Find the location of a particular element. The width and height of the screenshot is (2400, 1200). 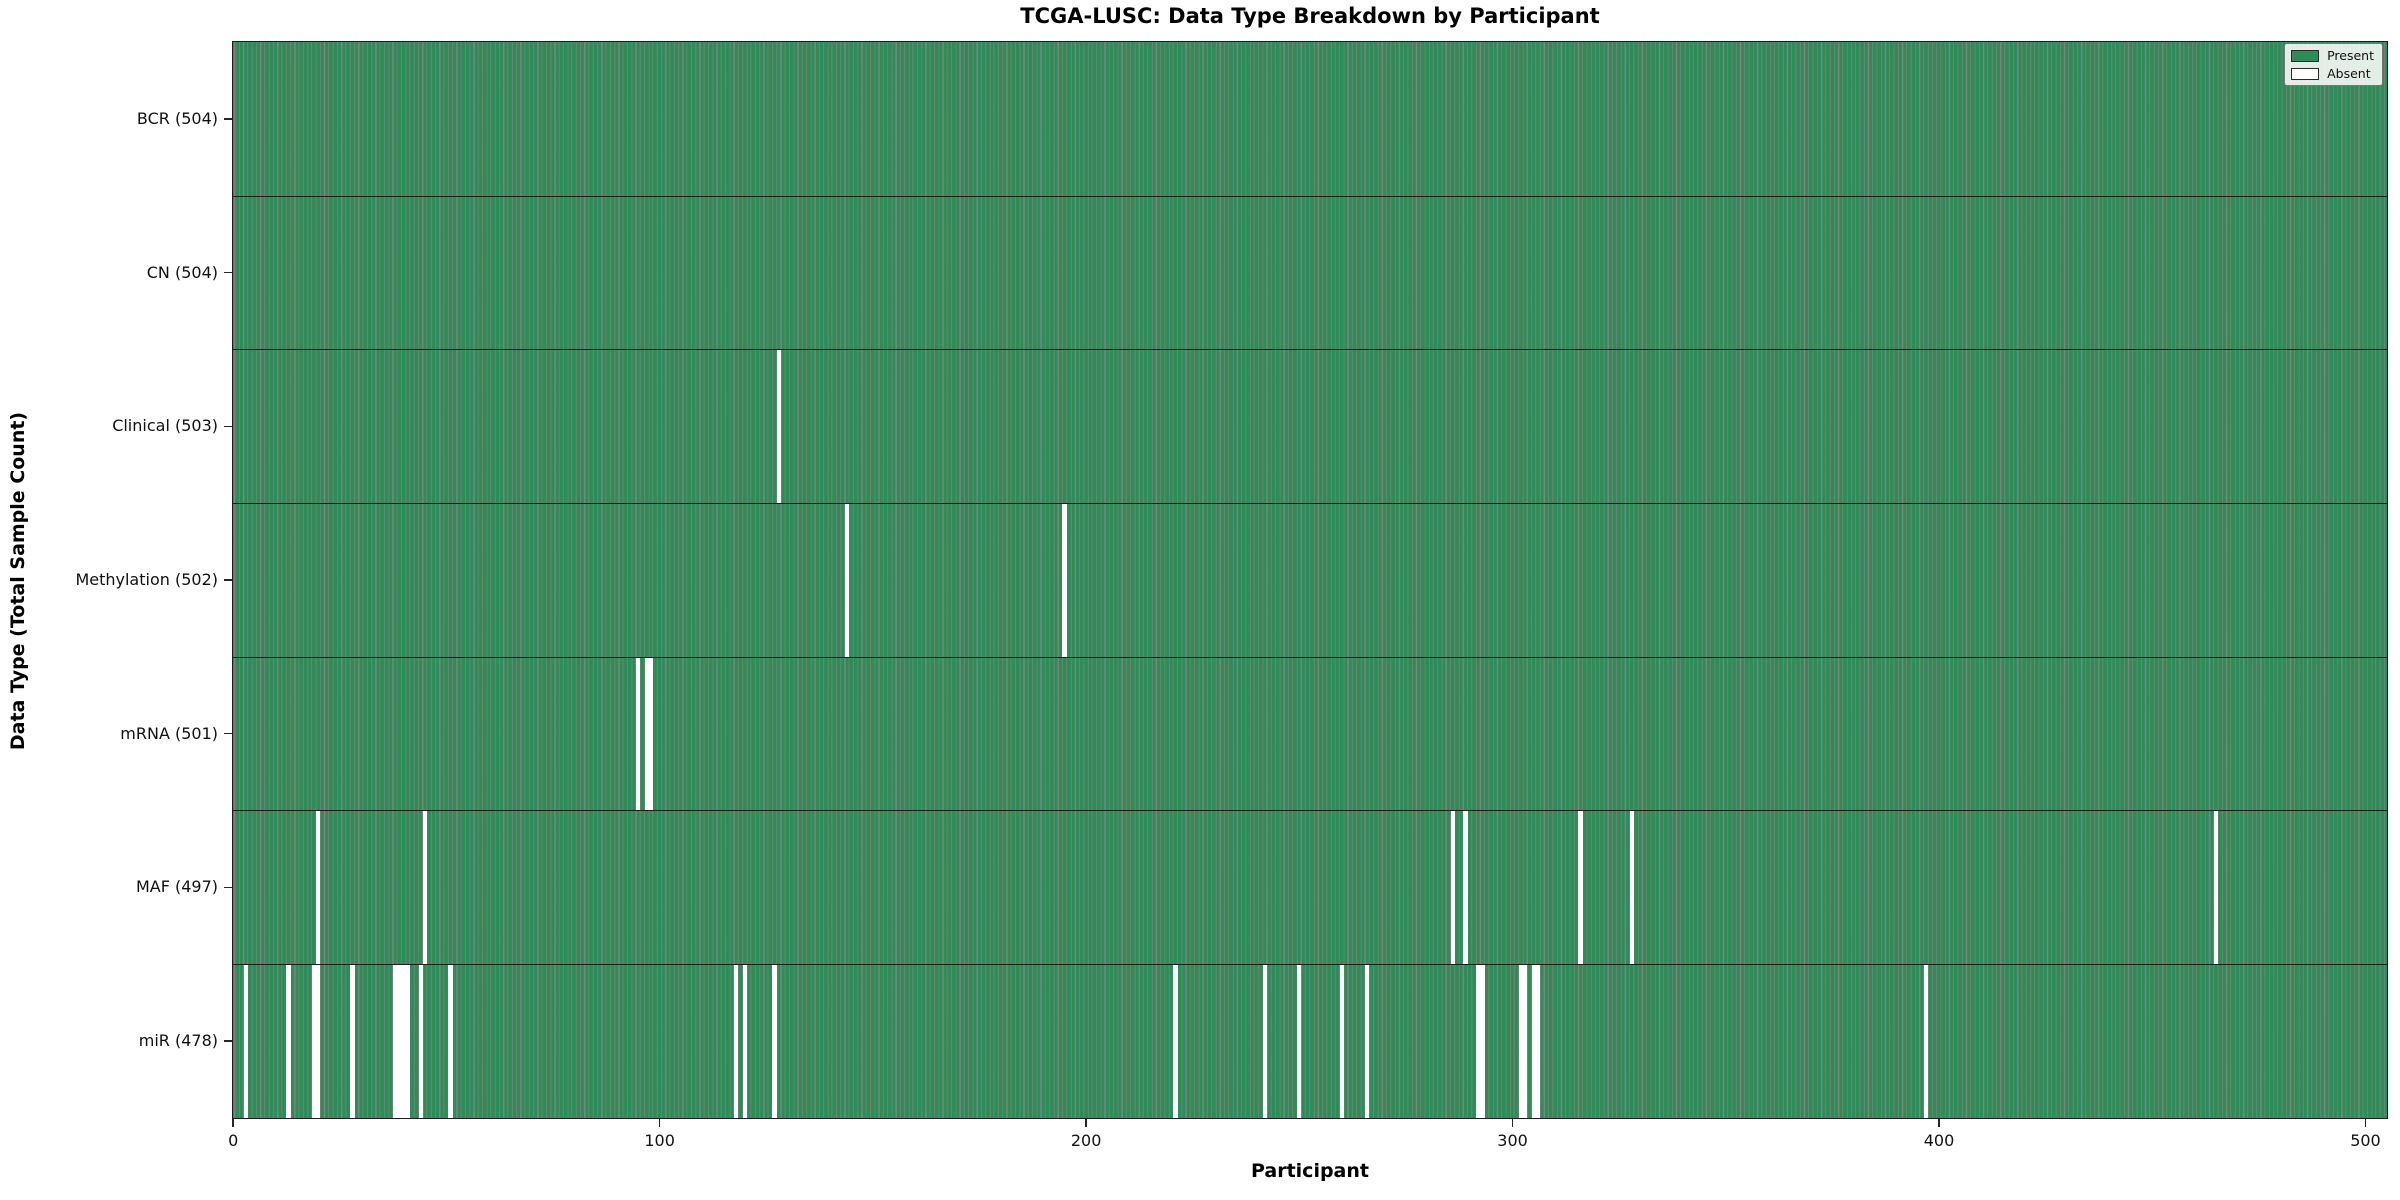

legend-swatch-absent is located at coordinates (2305, 73).